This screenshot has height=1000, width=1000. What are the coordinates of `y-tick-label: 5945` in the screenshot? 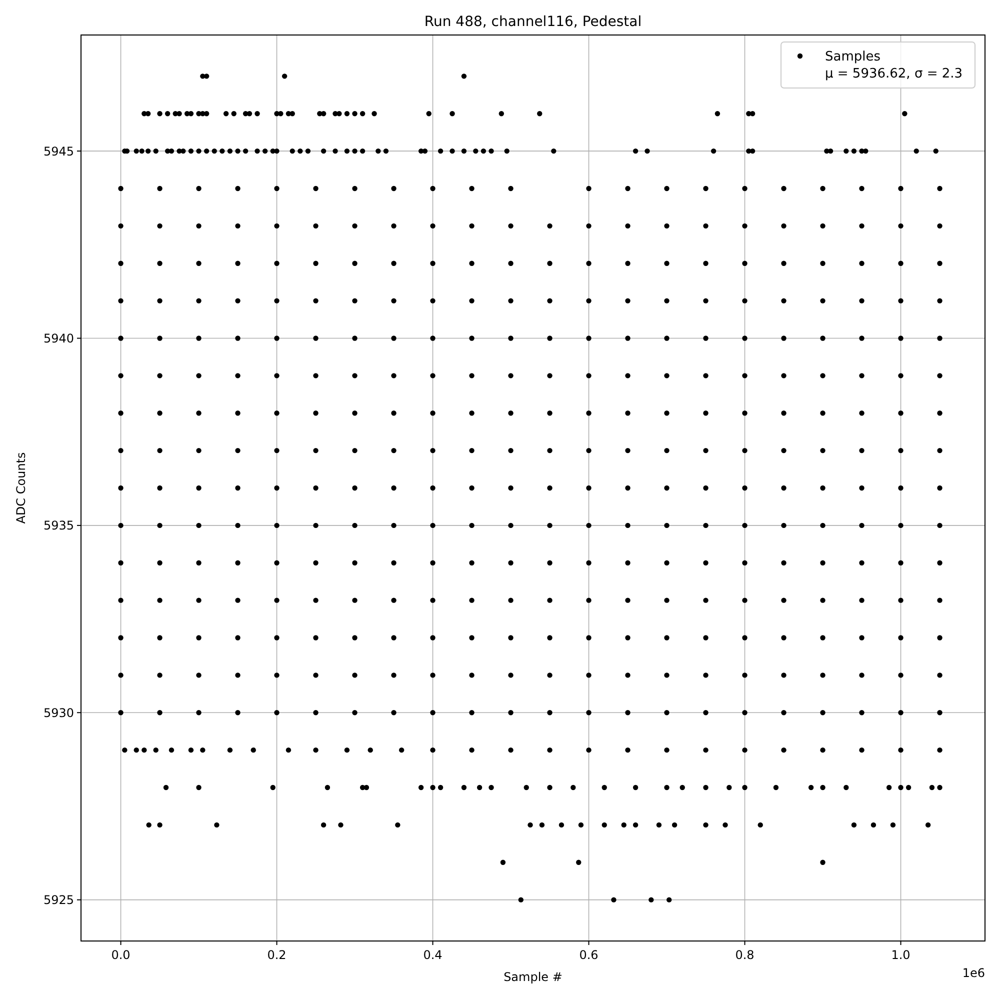 It's located at (58, 151).